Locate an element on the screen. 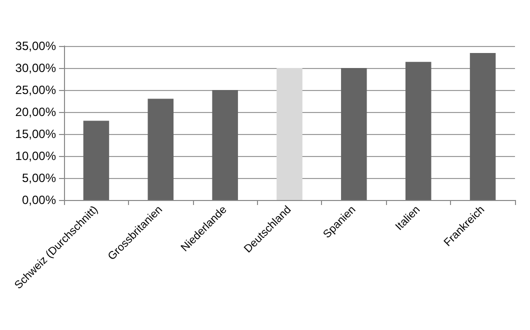 The image size is (530, 330). y-tick-label: 25,00% is located at coordinates (35, 90).